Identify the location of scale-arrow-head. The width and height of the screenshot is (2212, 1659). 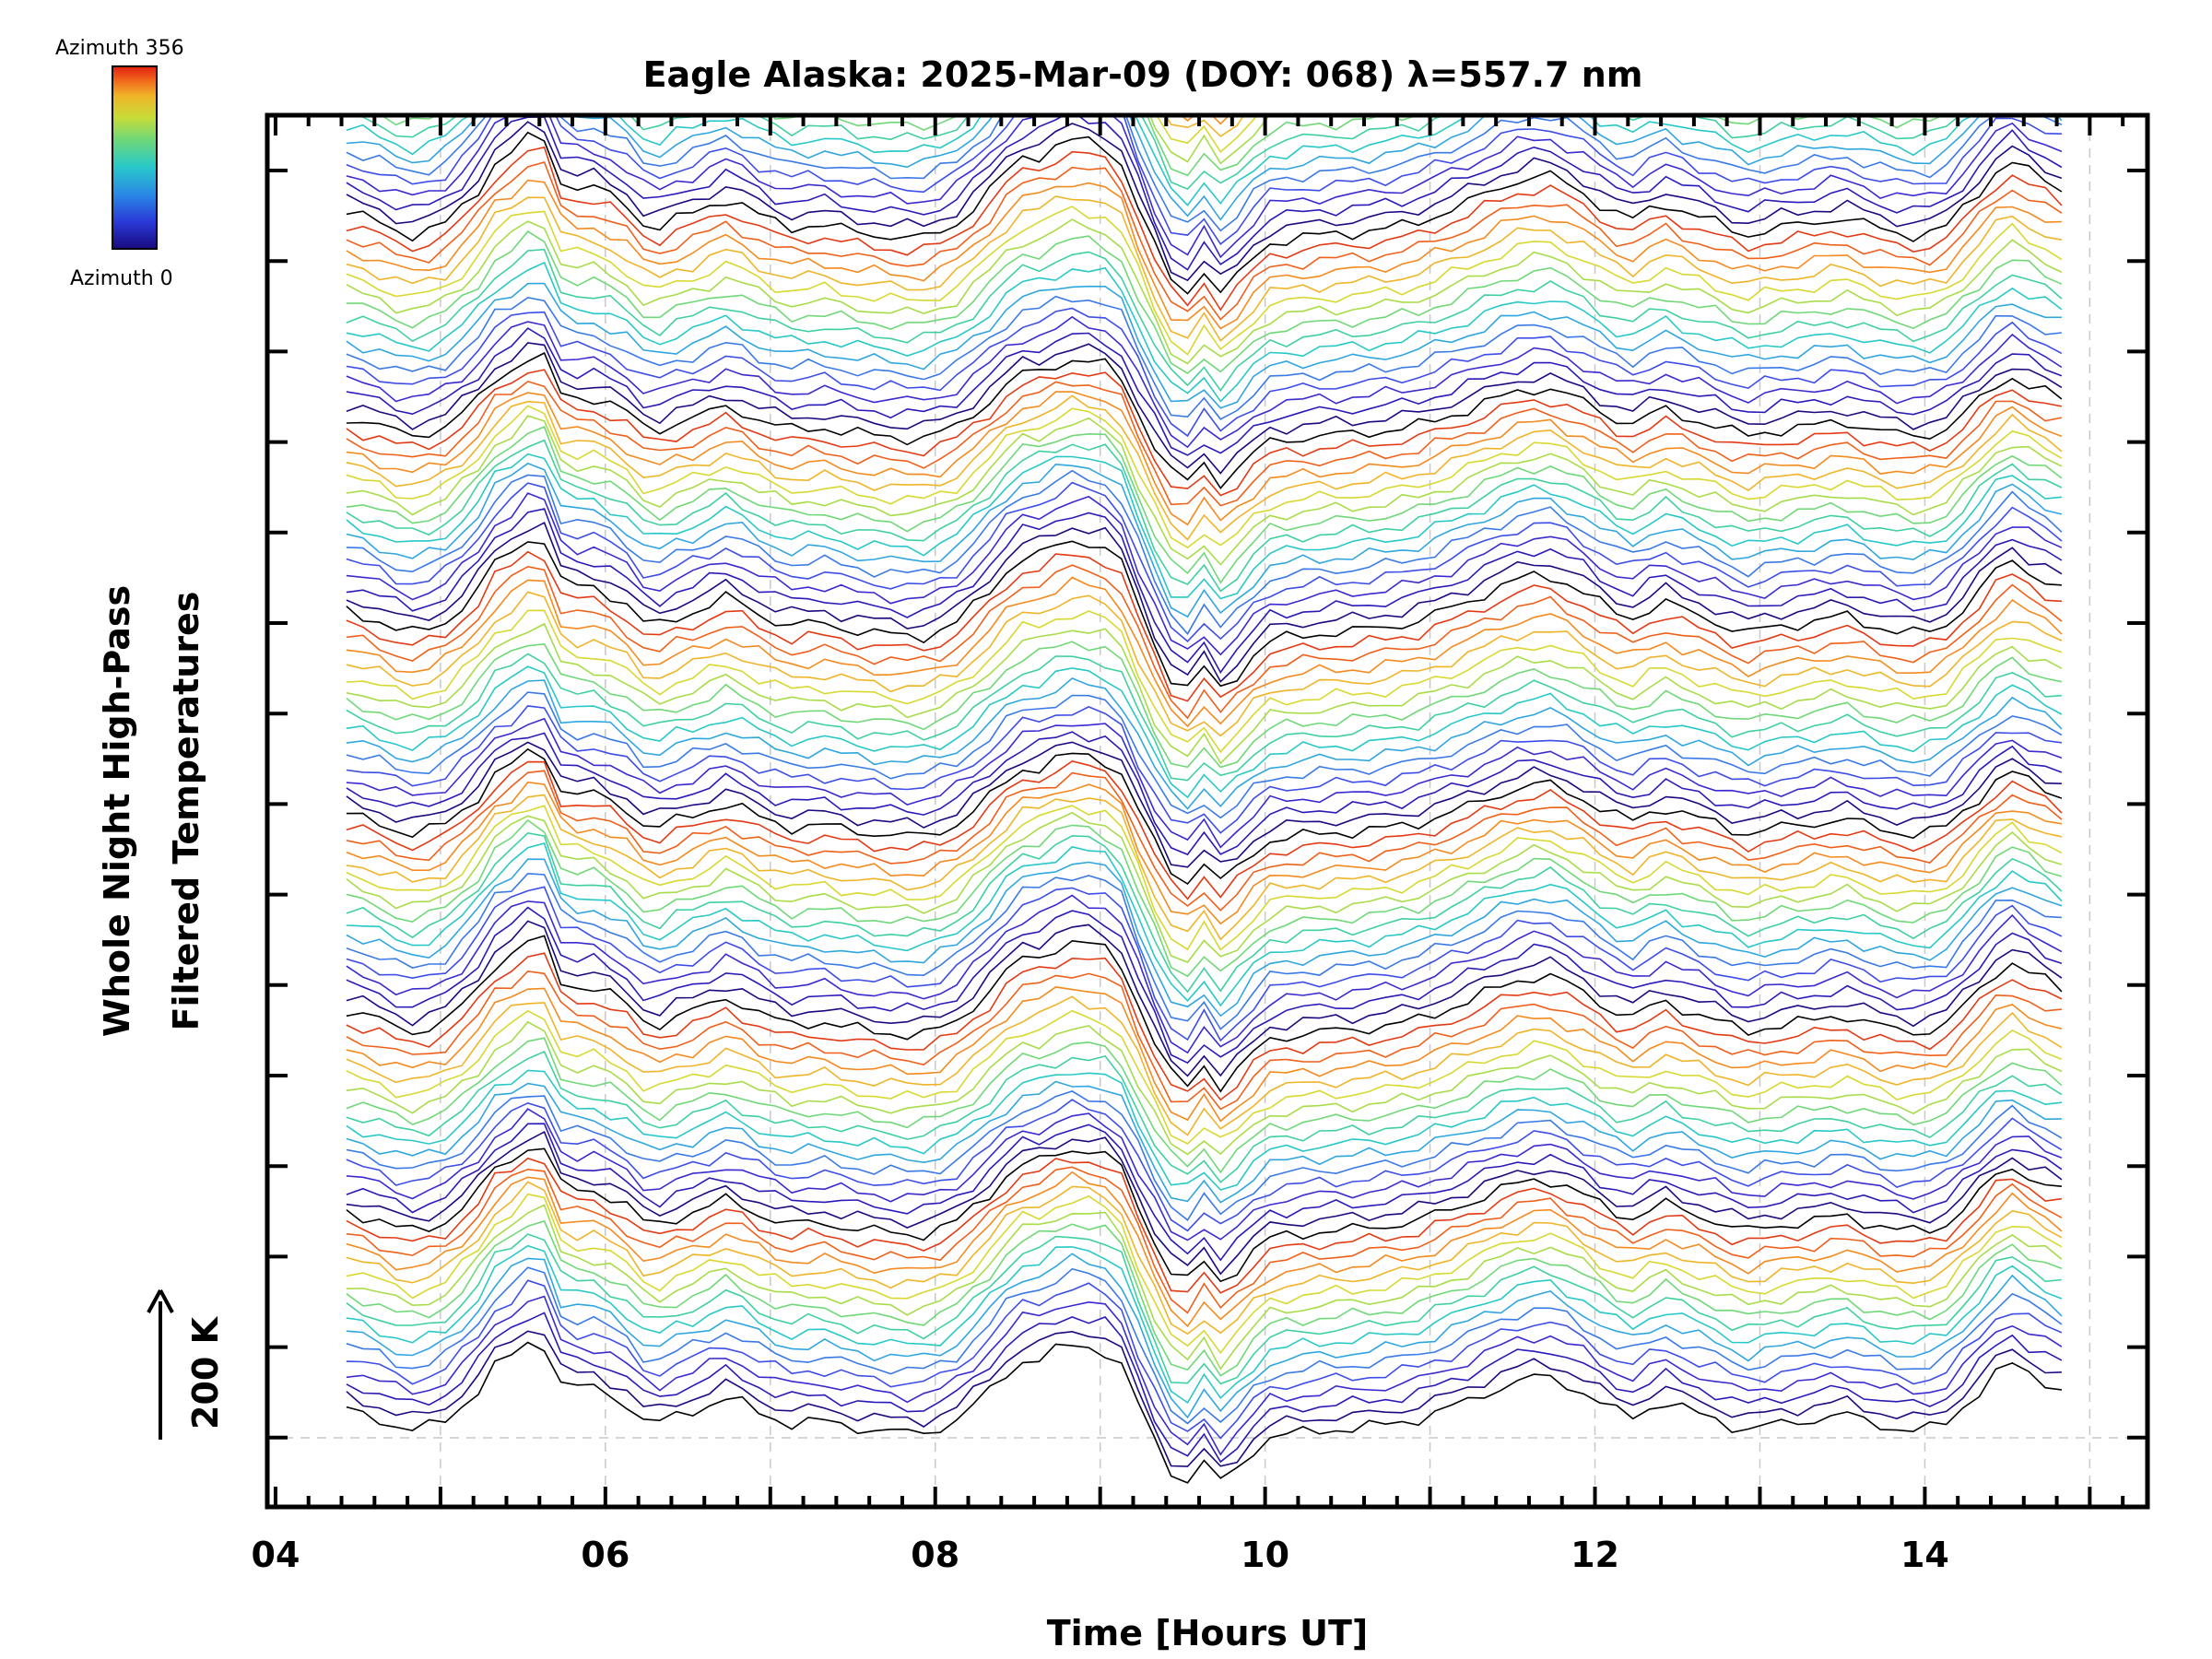
(160, 1301).